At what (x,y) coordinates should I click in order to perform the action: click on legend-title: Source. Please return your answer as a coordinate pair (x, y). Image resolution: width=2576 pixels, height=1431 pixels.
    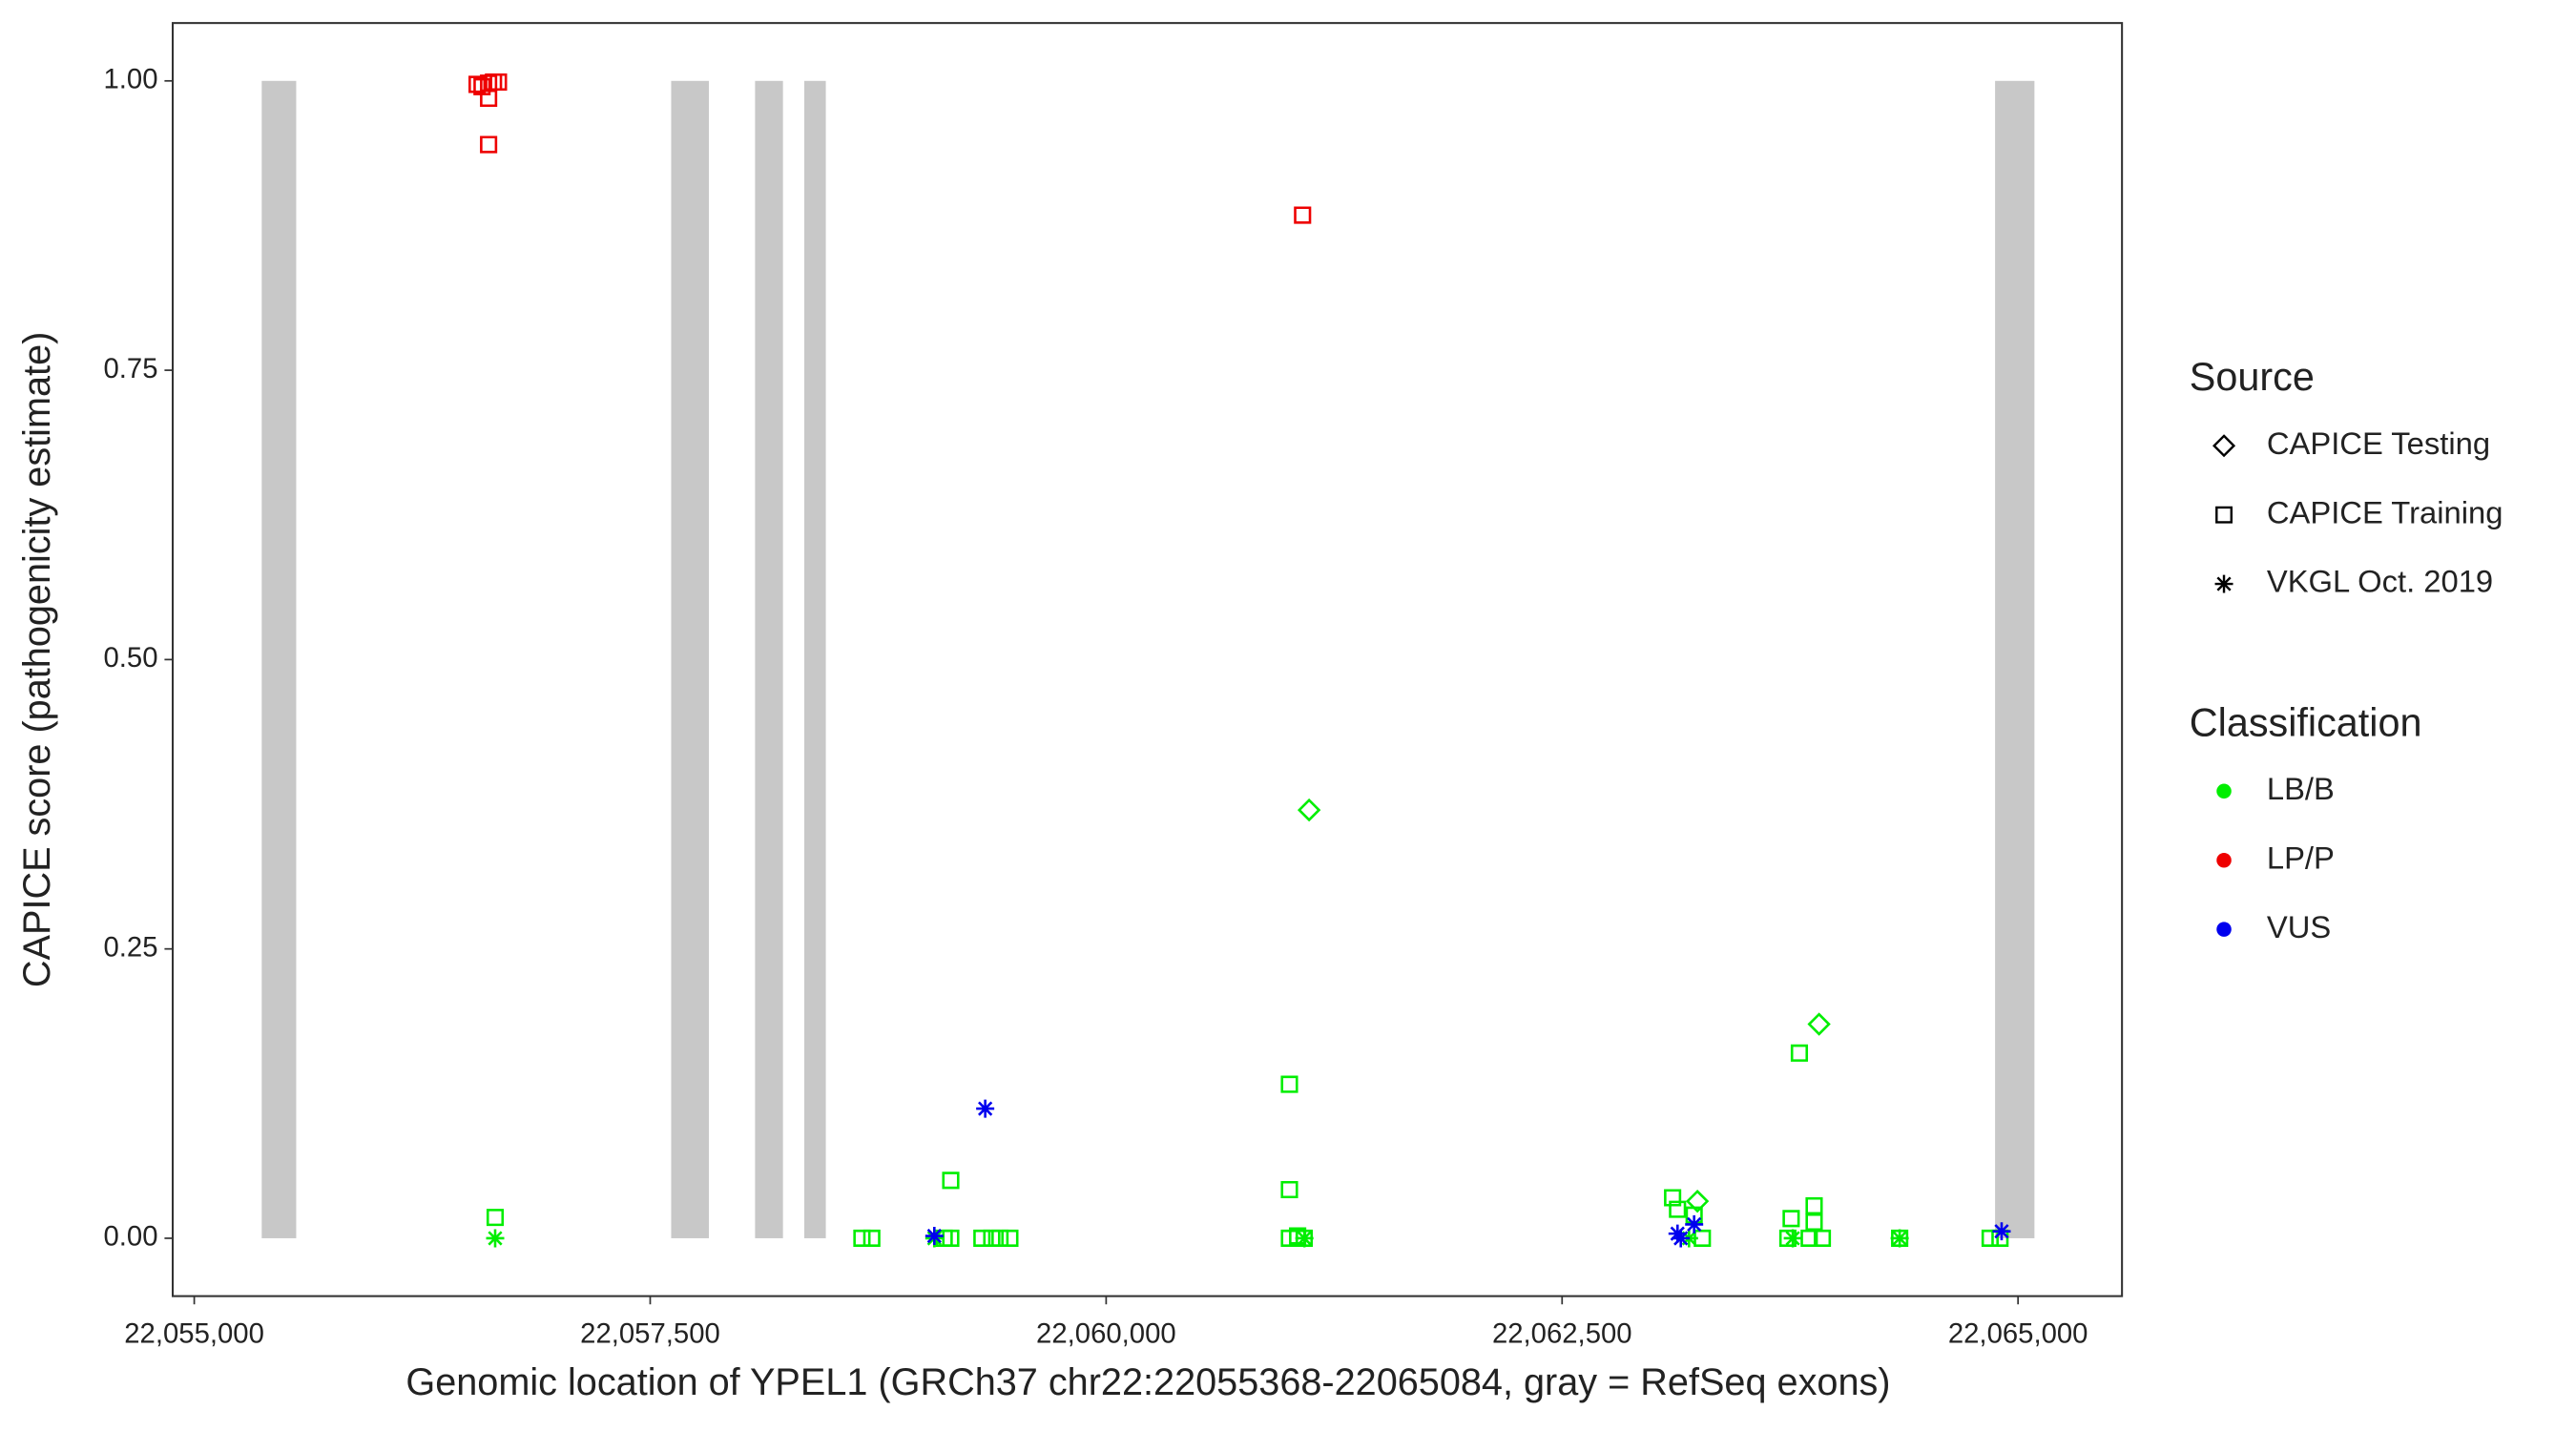
    Looking at the image, I should click on (2252, 377).